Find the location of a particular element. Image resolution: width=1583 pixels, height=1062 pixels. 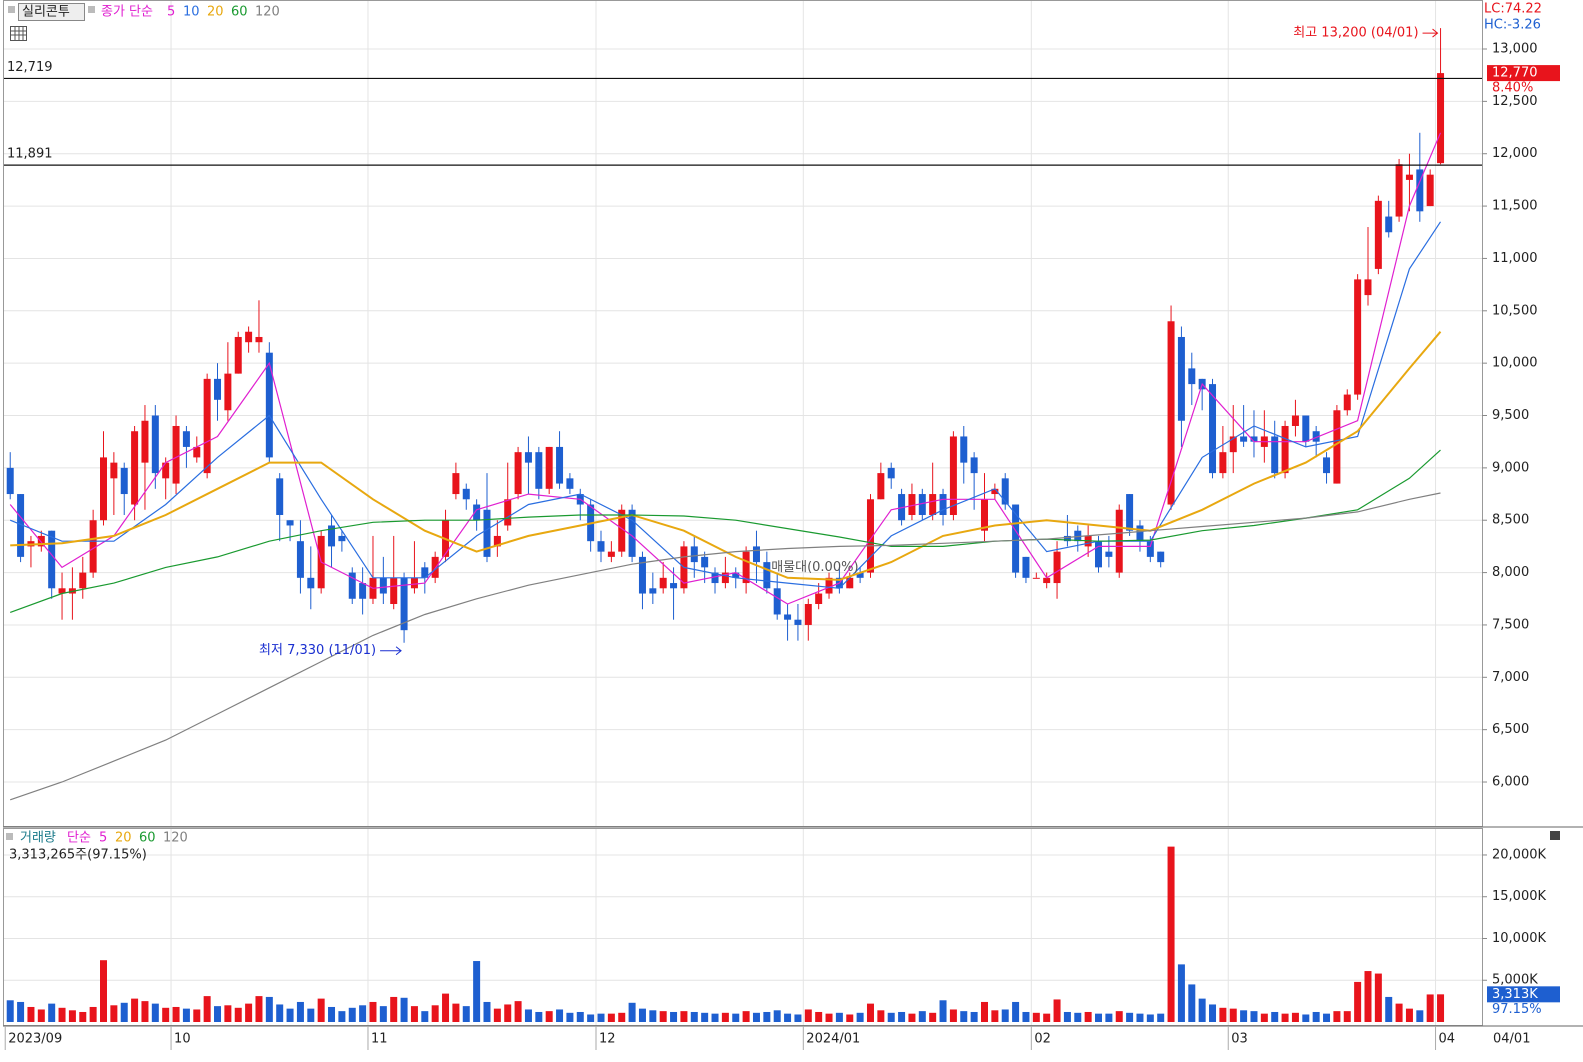

legend-entry: 5 is located at coordinates (103, 838).